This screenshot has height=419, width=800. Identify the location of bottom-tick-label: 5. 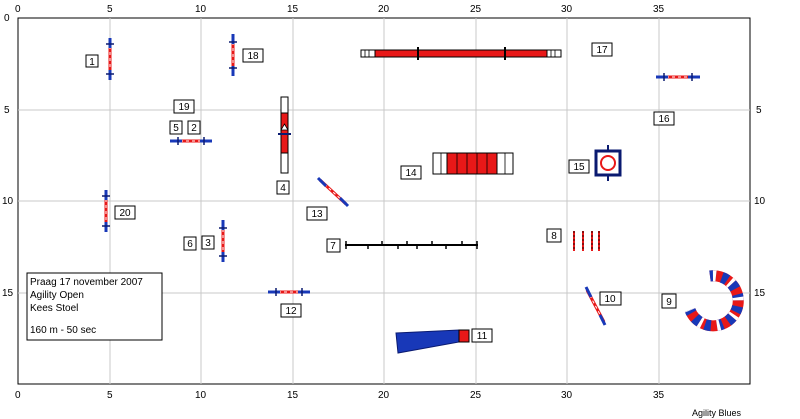
(110, 395).